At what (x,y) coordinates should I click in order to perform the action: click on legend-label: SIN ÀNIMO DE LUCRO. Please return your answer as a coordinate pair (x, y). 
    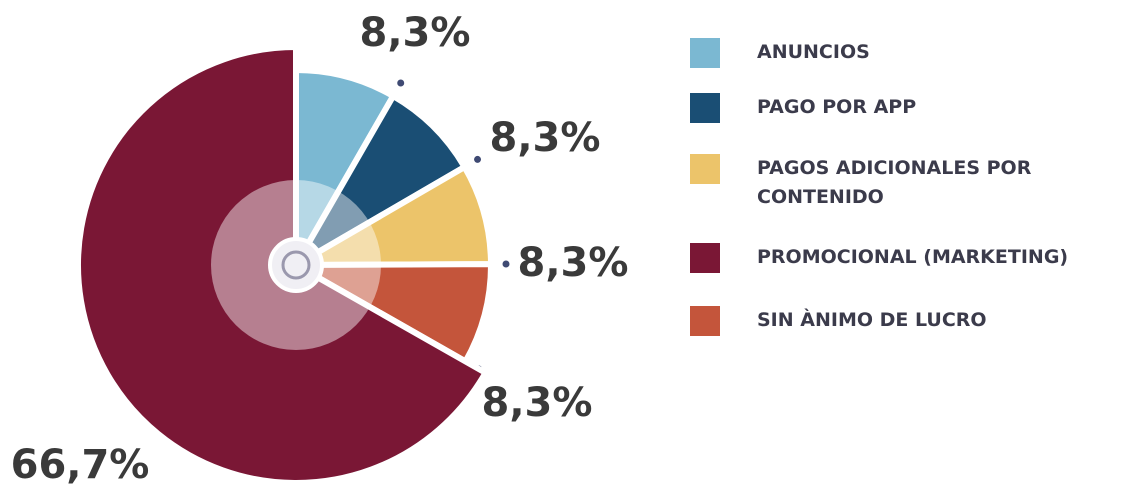
    Looking at the image, I should click on (872, 320).